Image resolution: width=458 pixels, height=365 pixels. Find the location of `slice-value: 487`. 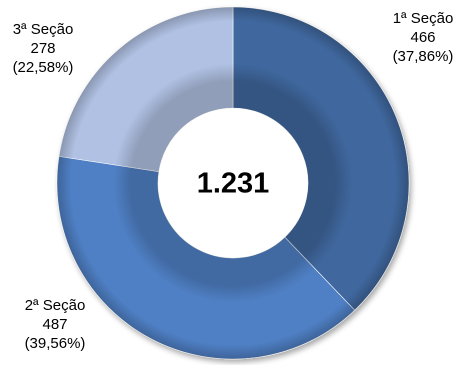

slice-value: 487 is located at coordinates (54, 324).